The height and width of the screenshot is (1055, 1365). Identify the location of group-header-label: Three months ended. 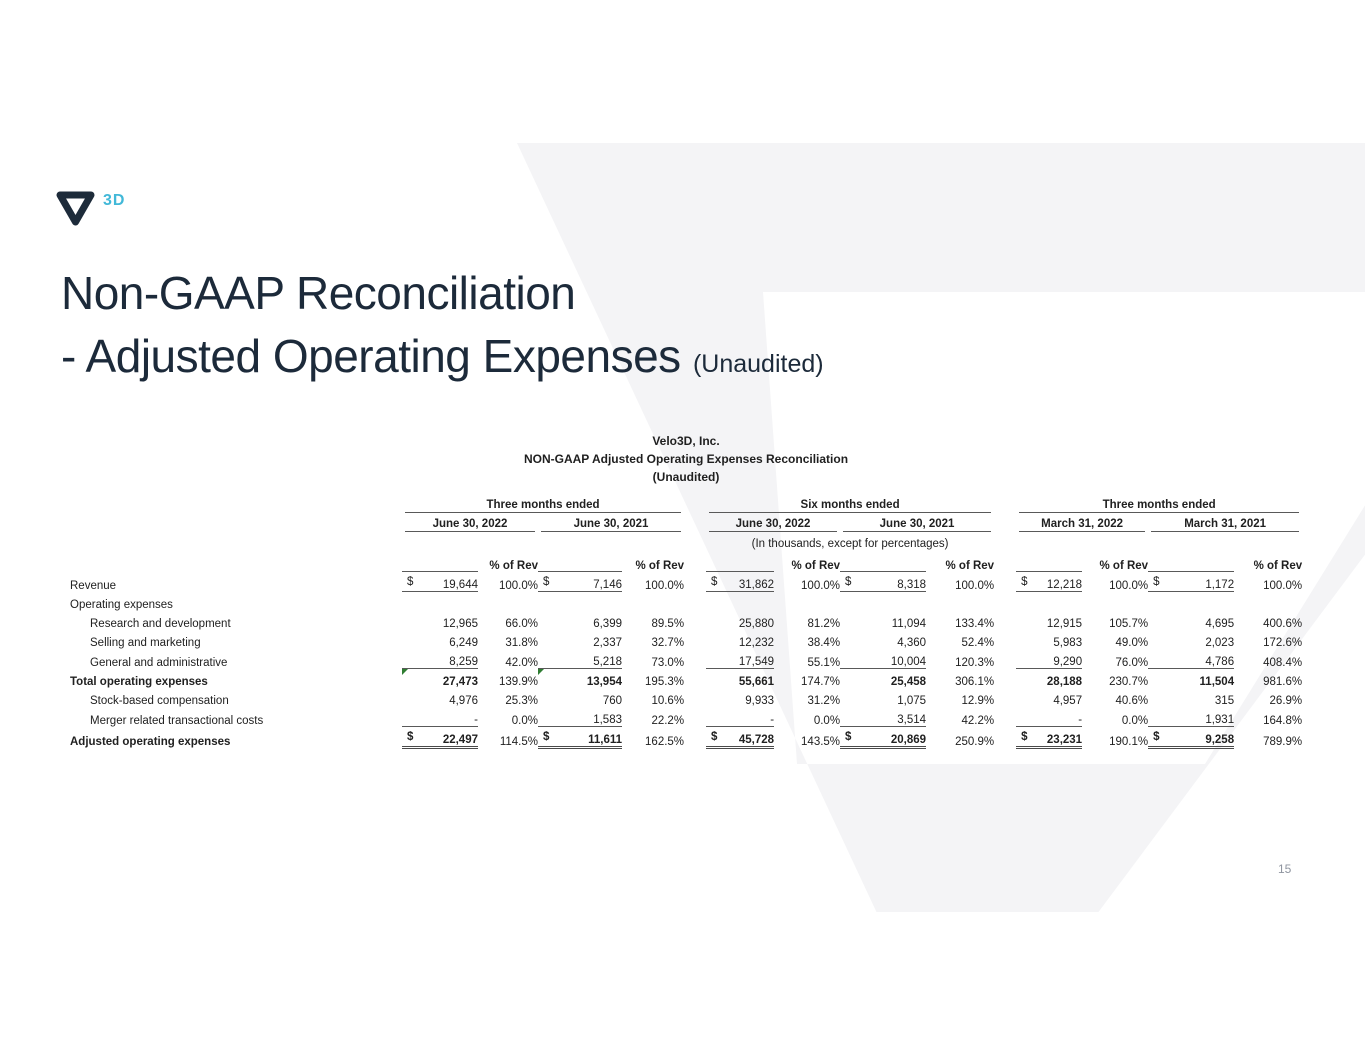
(543, 506).